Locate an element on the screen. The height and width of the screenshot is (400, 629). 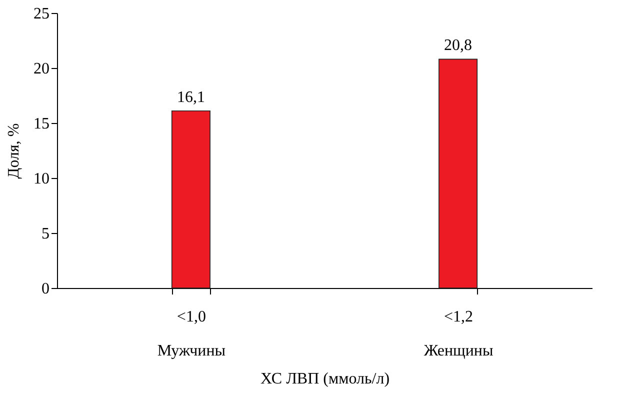
y-tick-label: 0 is located at coordinates (46, 289).